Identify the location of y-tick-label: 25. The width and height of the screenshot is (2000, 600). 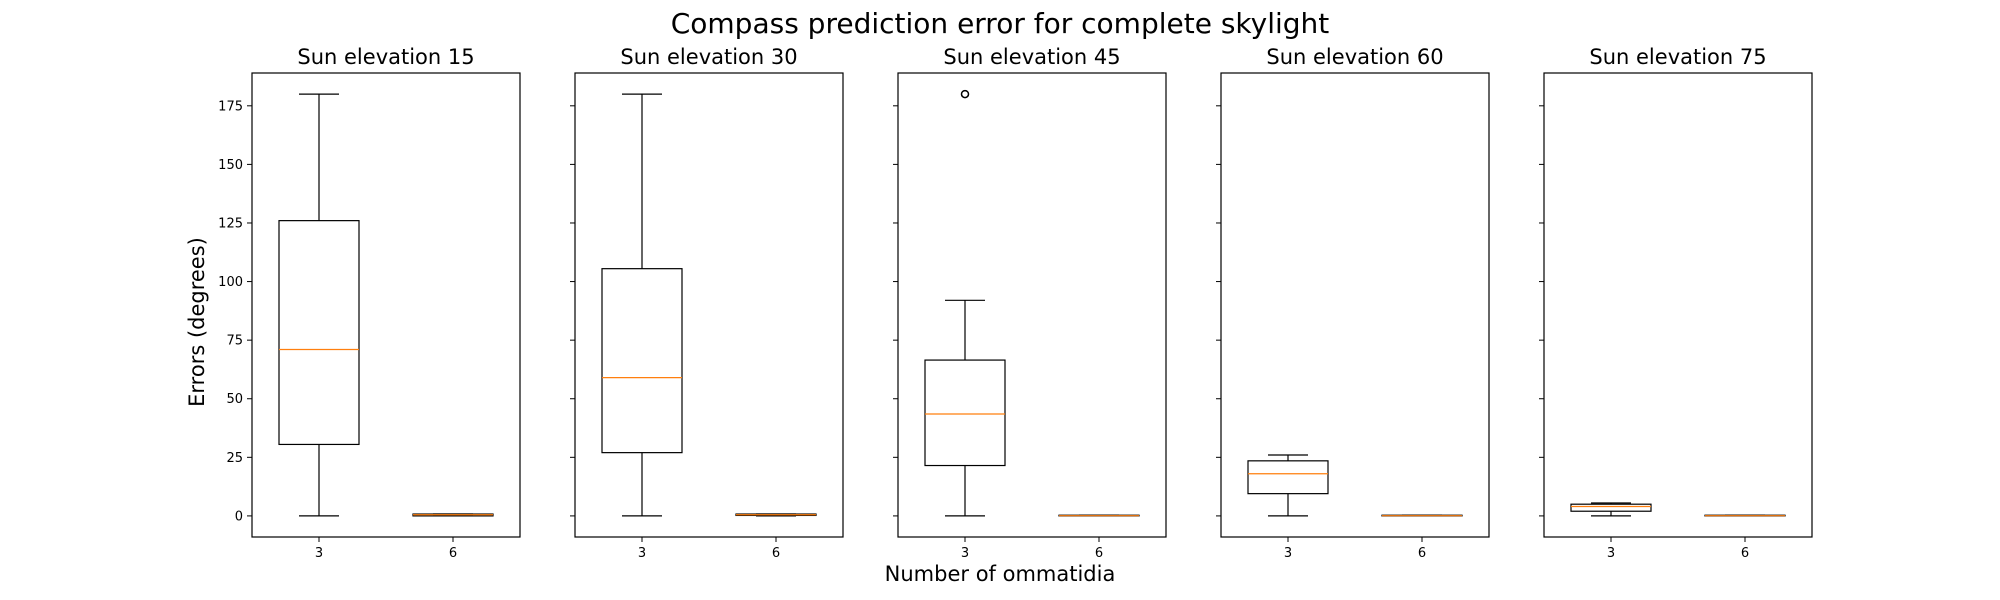
(234, 458).